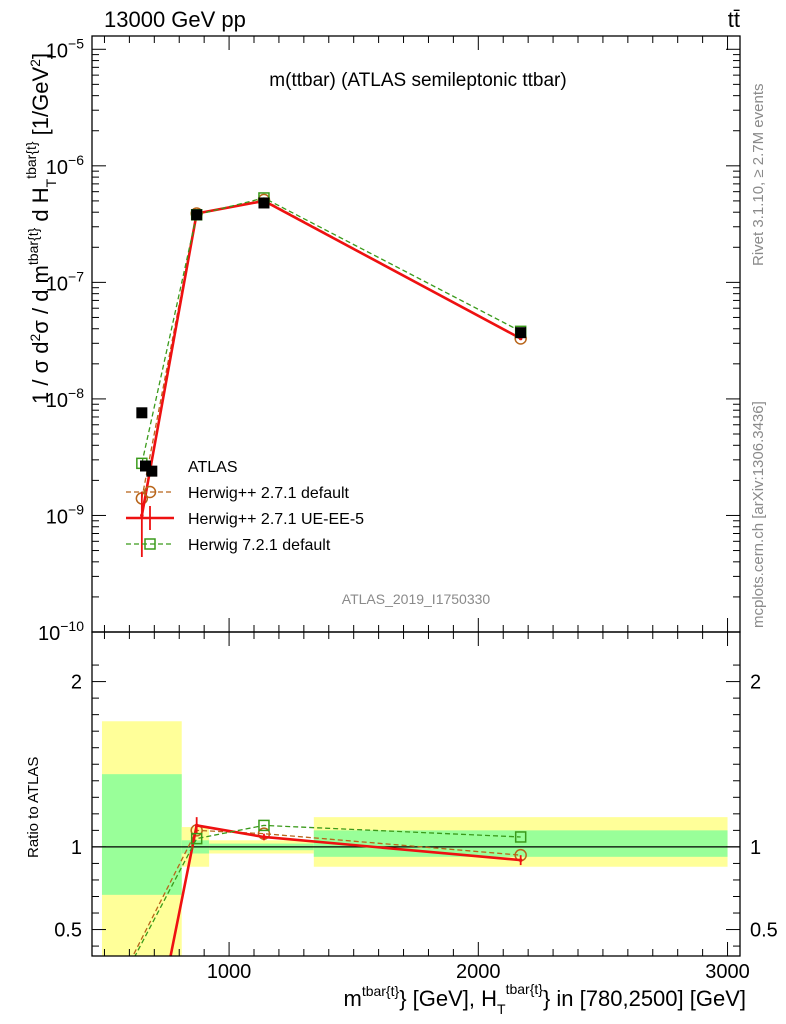 This screenshot has width=786, height=1024. I want to click on ratio-y-axis-label: Ratio to ATLAS, so click(33, 807).